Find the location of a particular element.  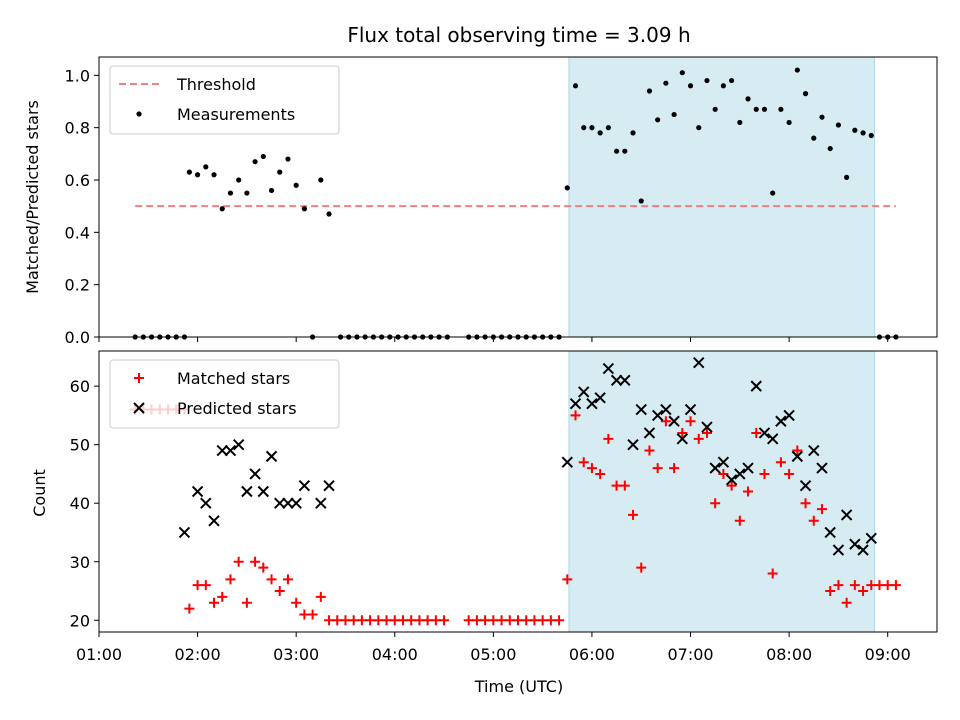

y-tick-label: 1.0 is located at coordinates (77, 75).